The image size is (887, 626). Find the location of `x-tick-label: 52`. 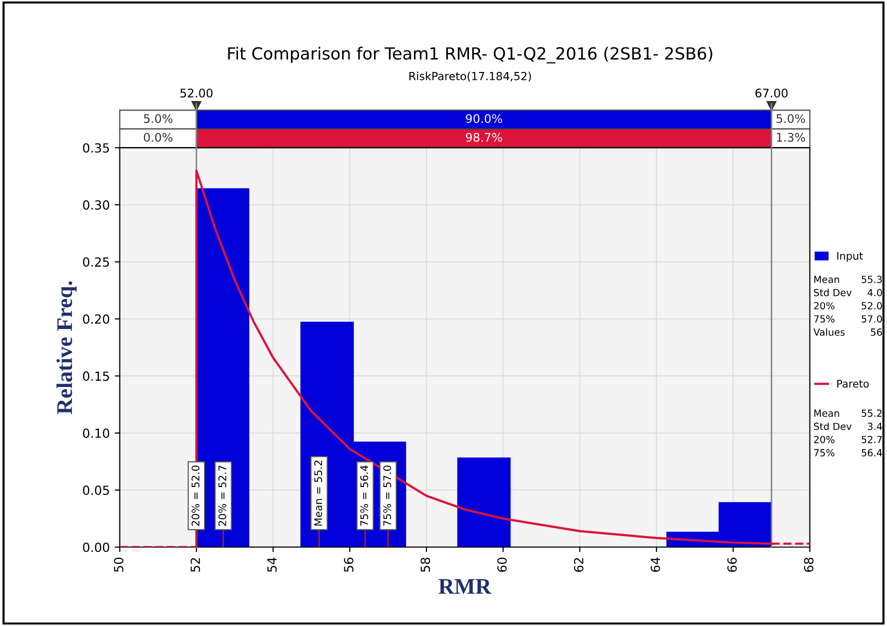

x-tick-label: 52 is located at coordinates (195, 565).